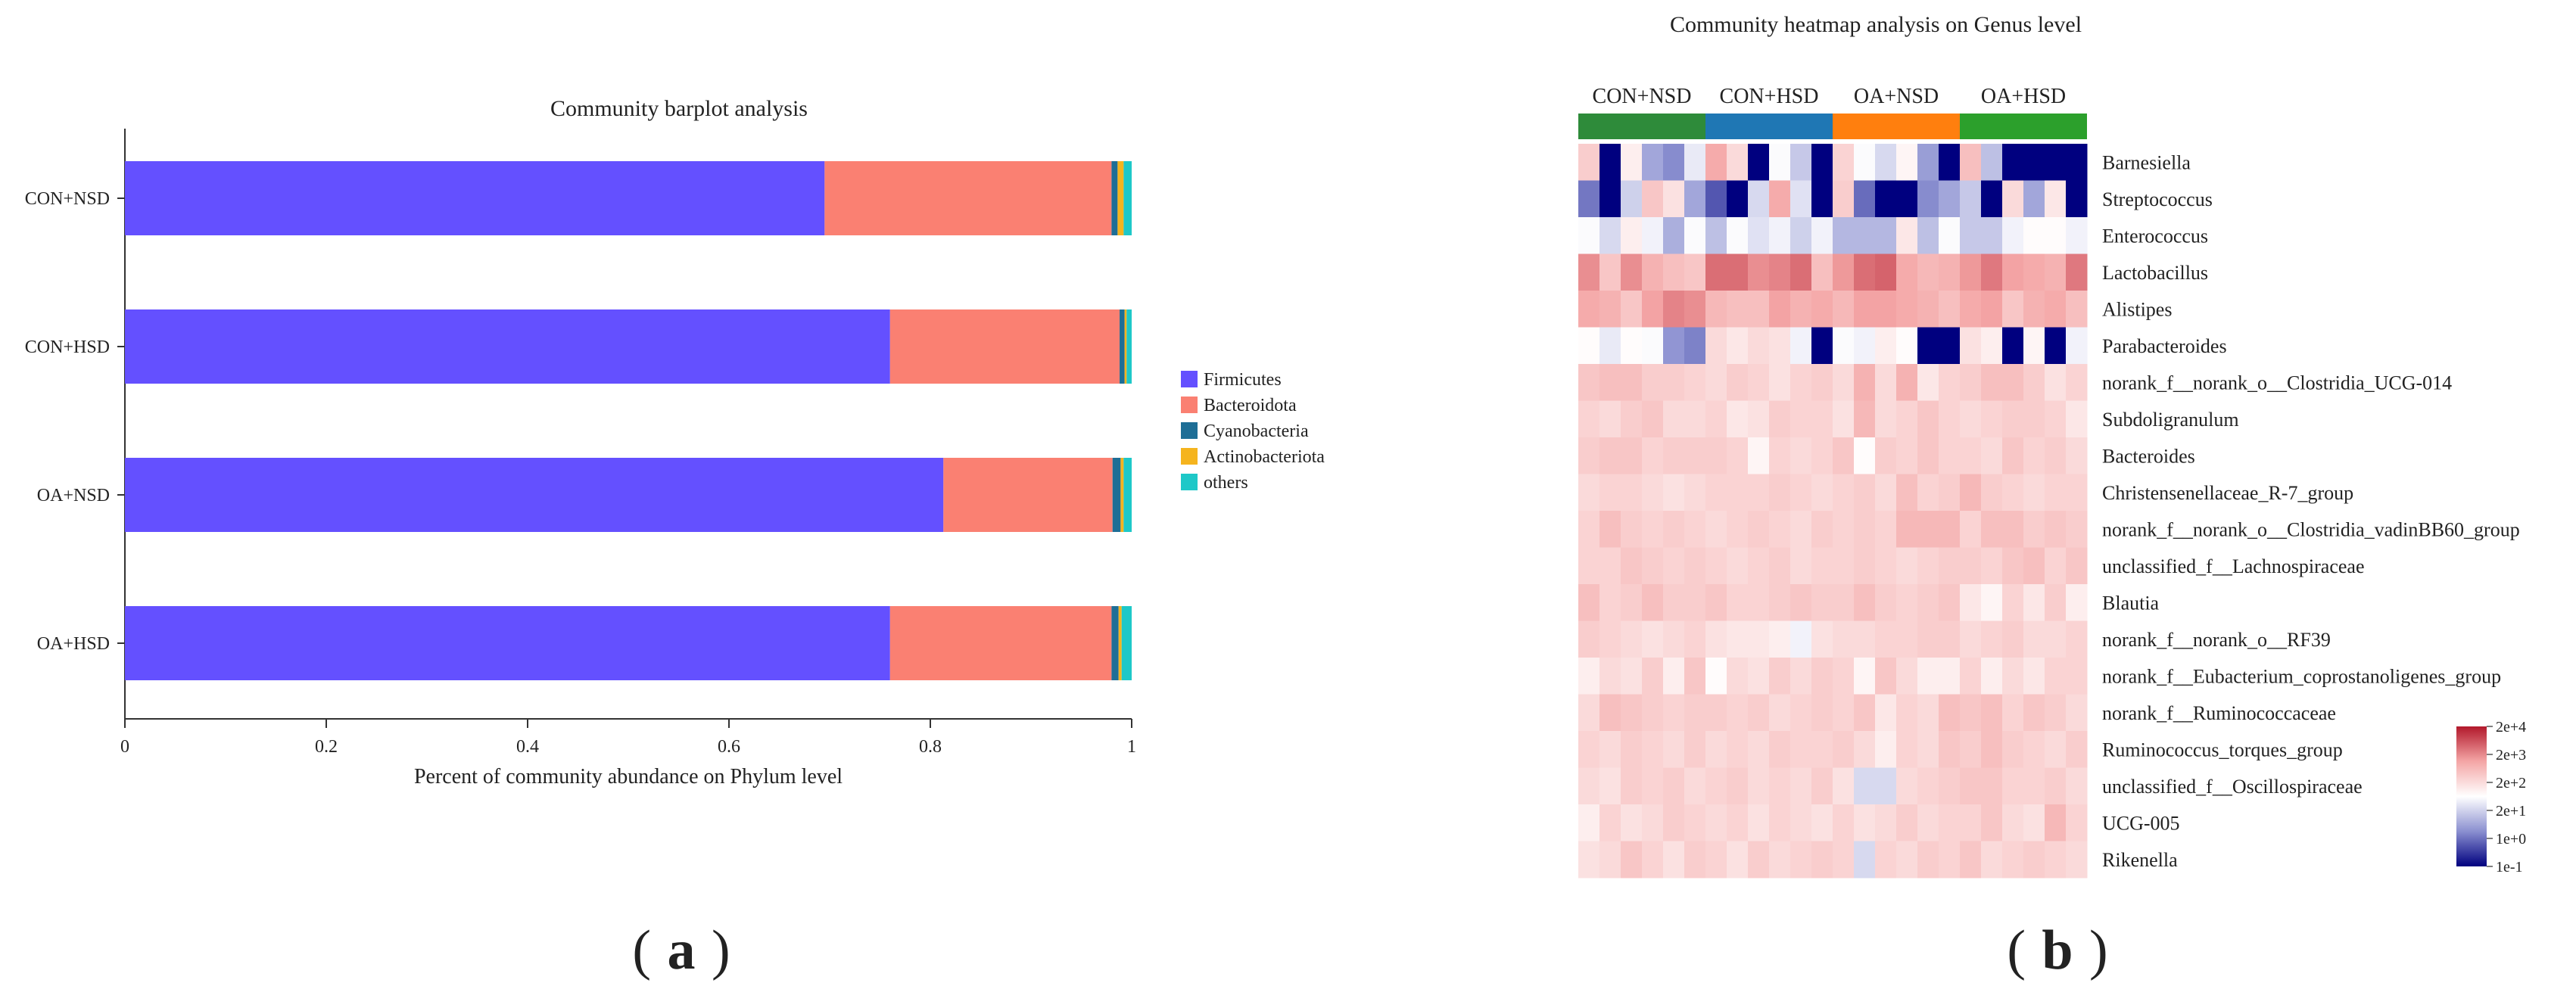 This screenshot has width=2576, height=989. What do you see at coordinates (2511, 756) in the screenshot?
I see `color-scale-label: 2e+3` at bounding box center [2511, 756].